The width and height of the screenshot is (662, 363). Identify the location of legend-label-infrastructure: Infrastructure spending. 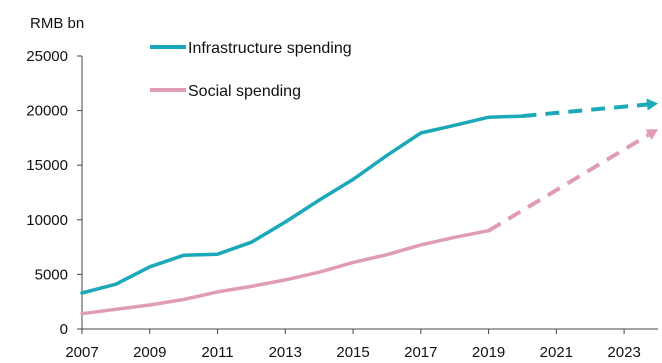
(270, 48).